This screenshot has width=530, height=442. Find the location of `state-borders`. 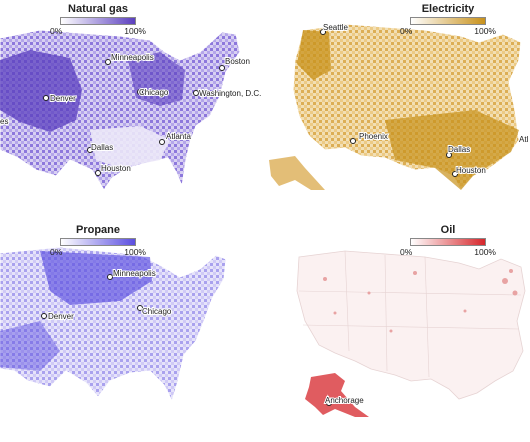

state-borders is located at coordinates (410, 314).